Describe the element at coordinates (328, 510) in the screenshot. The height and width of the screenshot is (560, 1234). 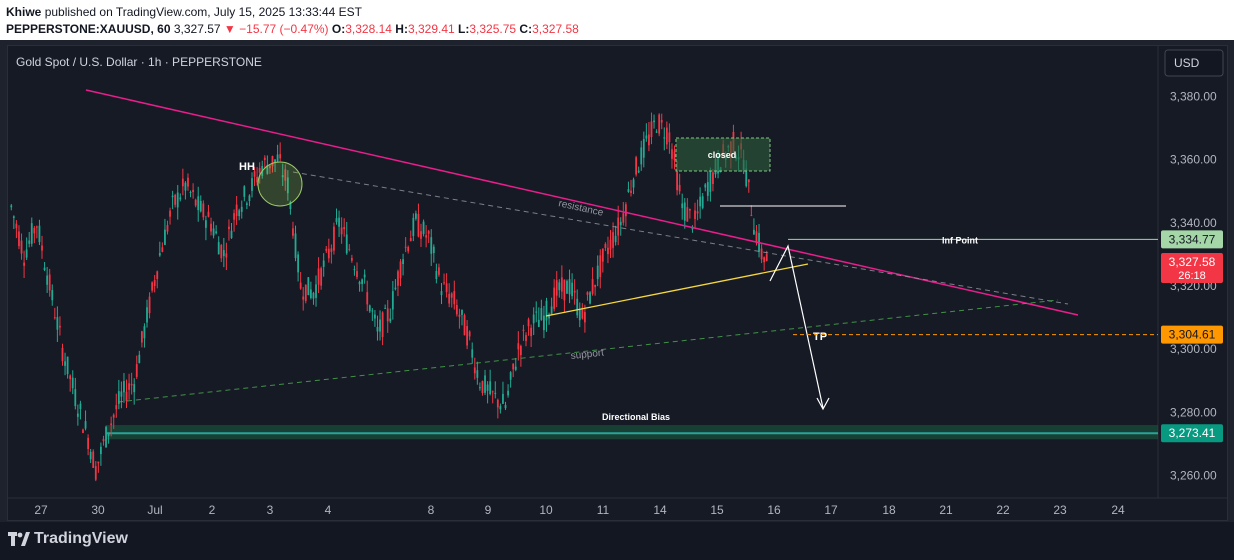
I see `x-tick-label: 4` at that location.